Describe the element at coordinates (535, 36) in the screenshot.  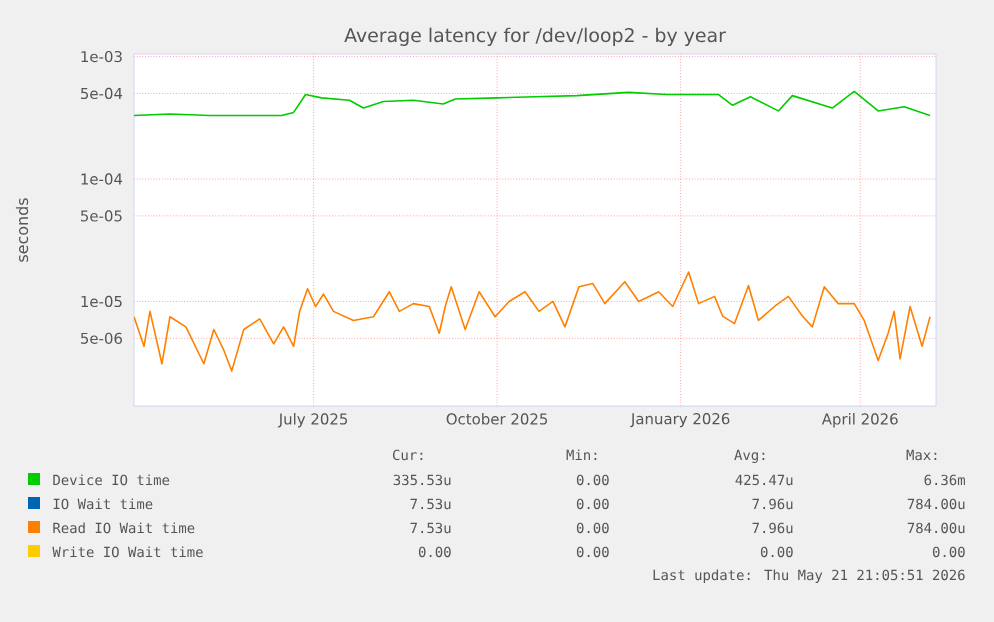
I see `chart-title: Average latency for /dev/loop2 - by year` at that location.